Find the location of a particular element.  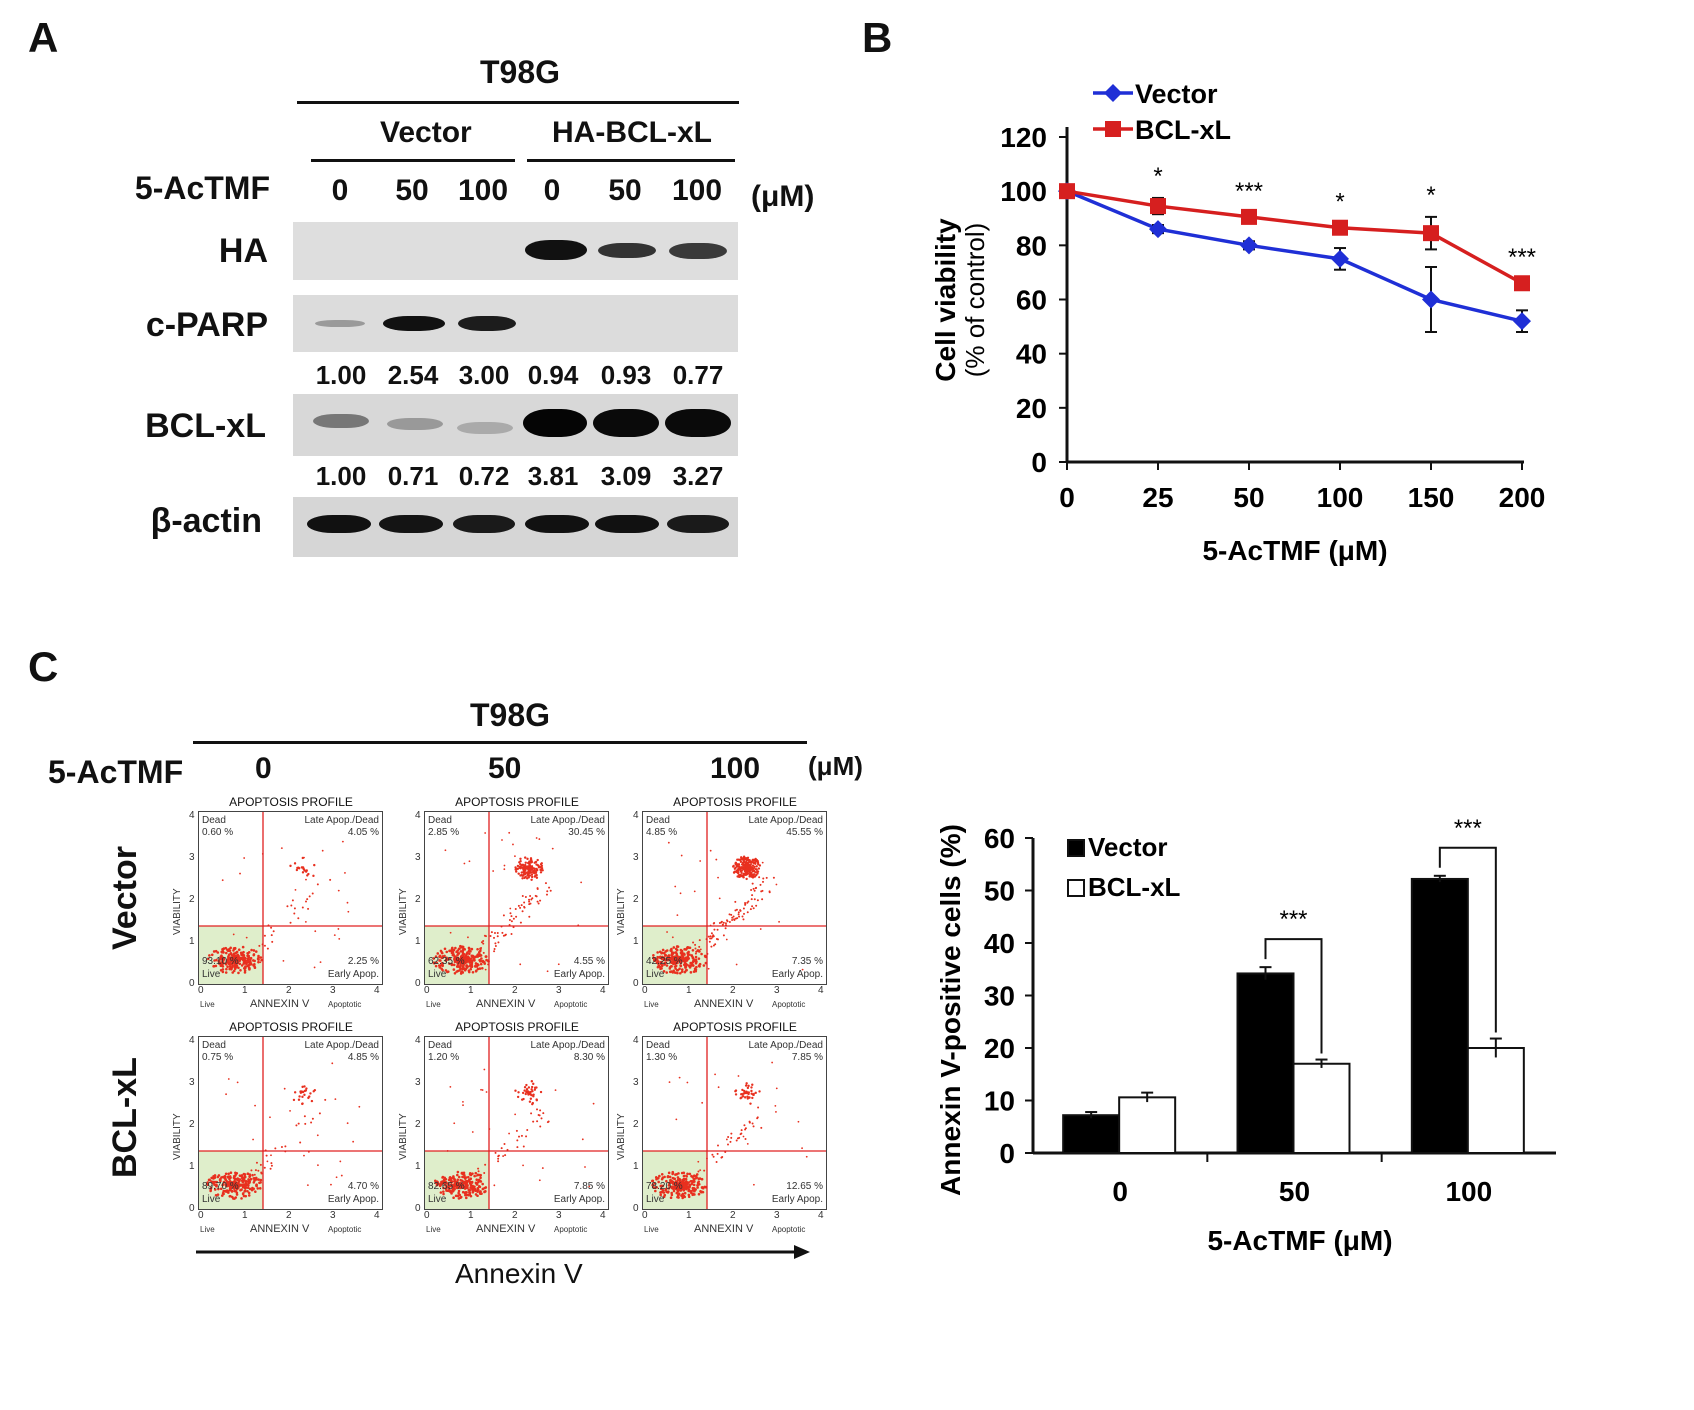

facs-y-tick: 2 is located at coordinates (192, 899).